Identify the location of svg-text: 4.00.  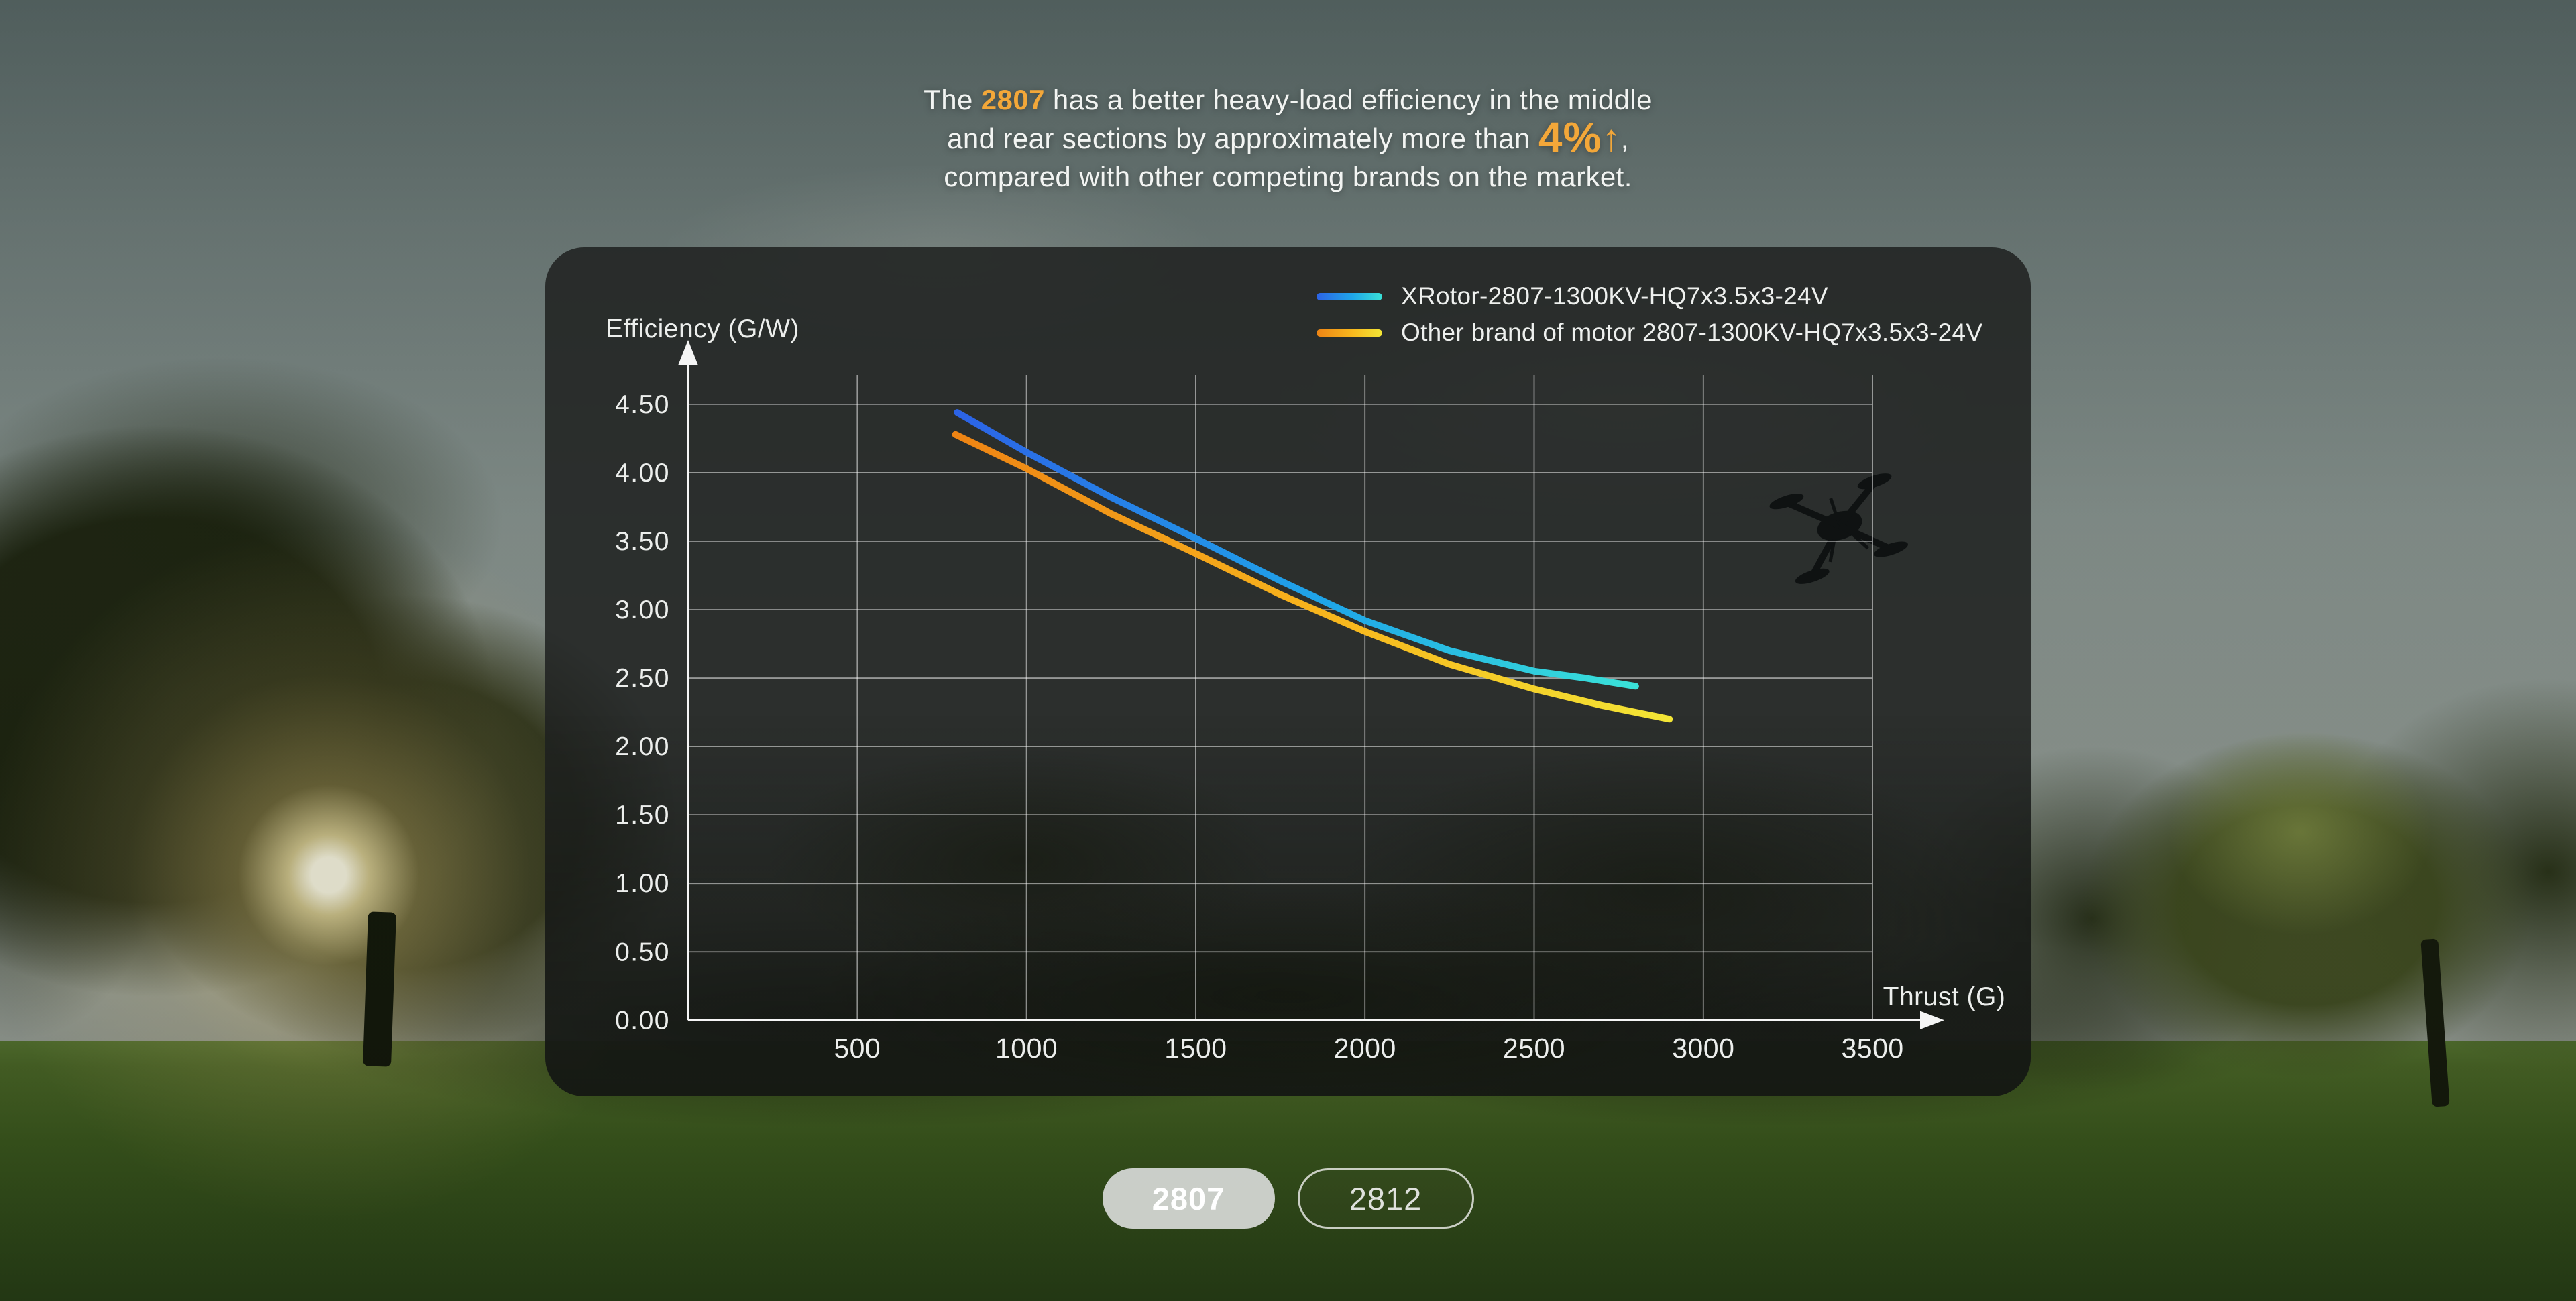
(642, 473).